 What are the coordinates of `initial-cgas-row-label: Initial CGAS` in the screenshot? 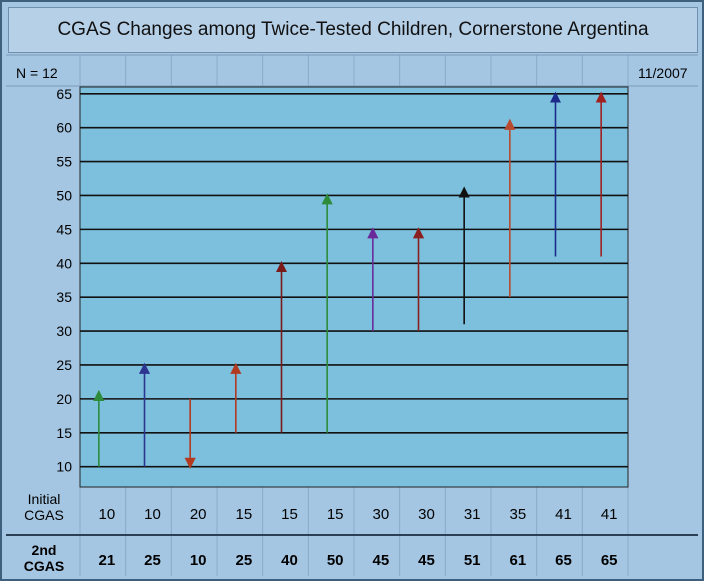 It's located at (44, 507).